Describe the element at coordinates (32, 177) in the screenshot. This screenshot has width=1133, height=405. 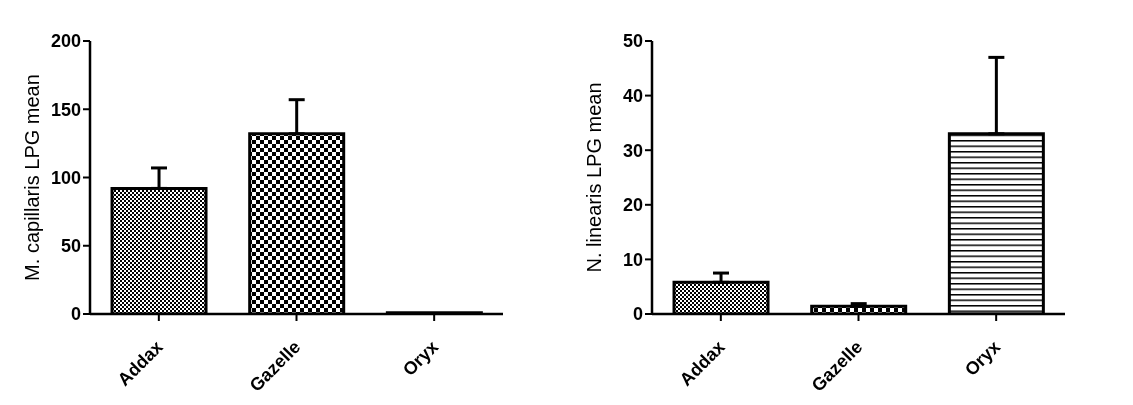
I see `y-axis-title: M. capillaris LPG mean` at that location.